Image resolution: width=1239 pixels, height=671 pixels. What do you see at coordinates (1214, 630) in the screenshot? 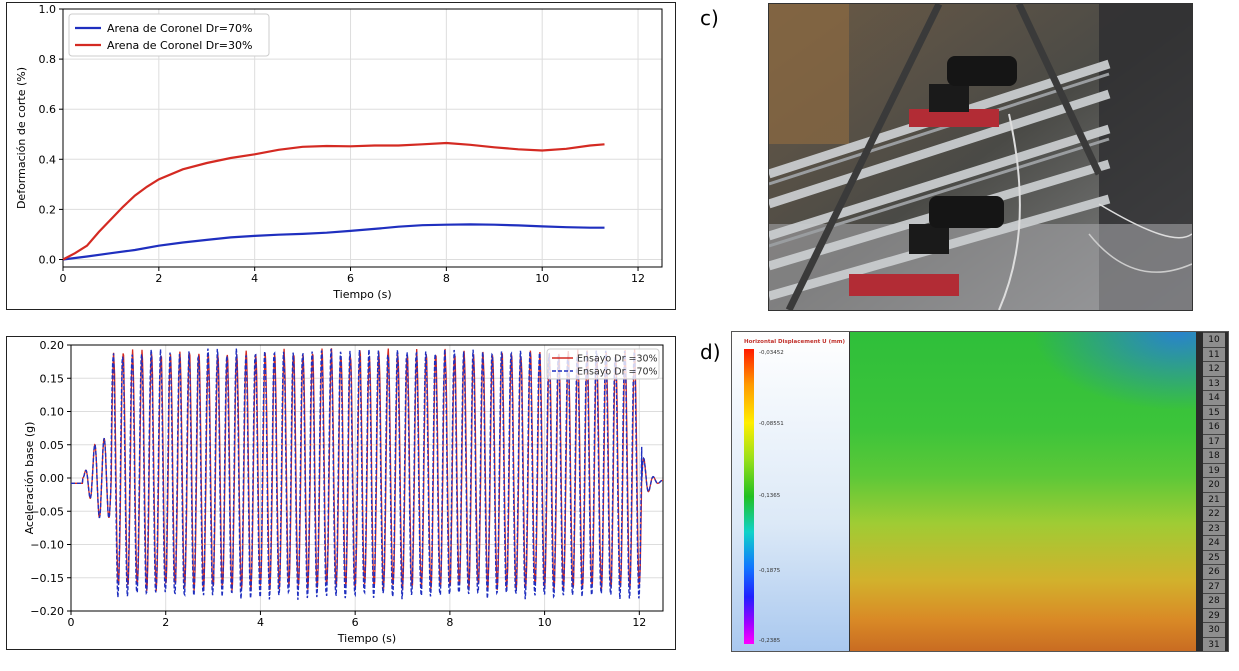
I see `ruler-label: 30` at bounding box center [1214, 630].